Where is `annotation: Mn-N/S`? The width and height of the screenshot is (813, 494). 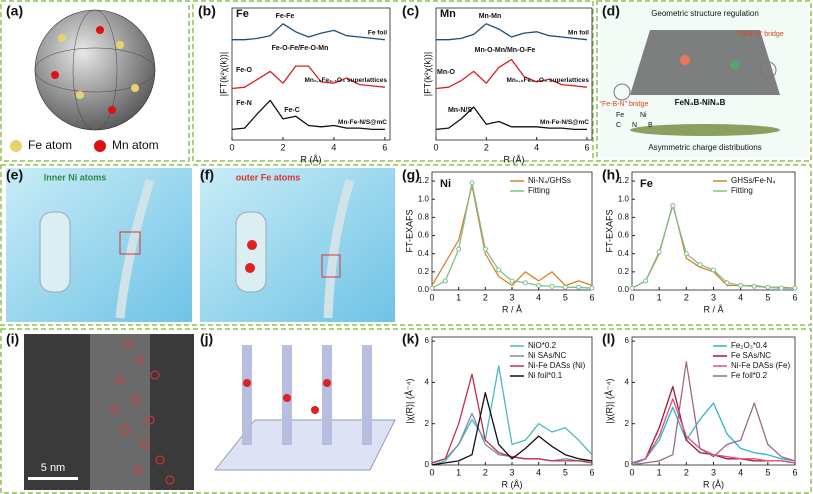
annotation: Mn-N/S is located at coordinates (460, 110).